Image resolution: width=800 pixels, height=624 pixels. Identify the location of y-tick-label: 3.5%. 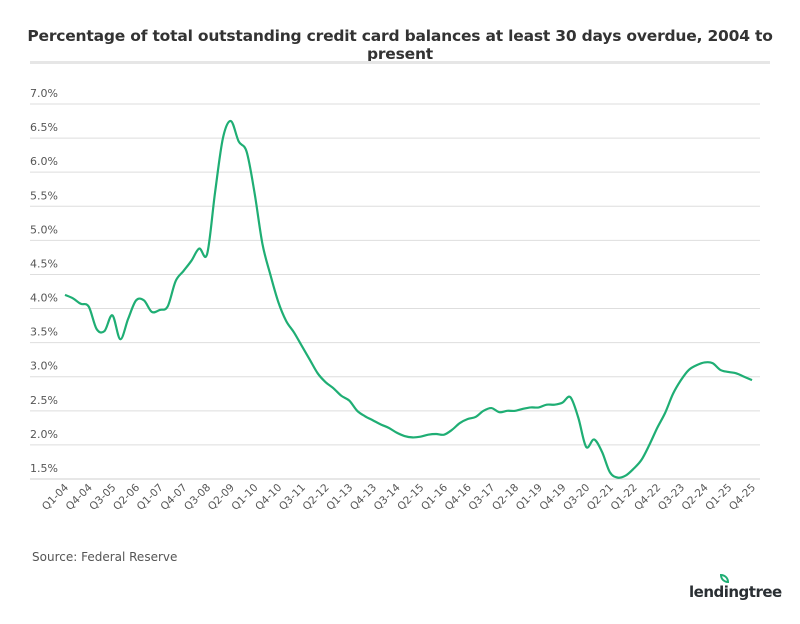
(44, 332).